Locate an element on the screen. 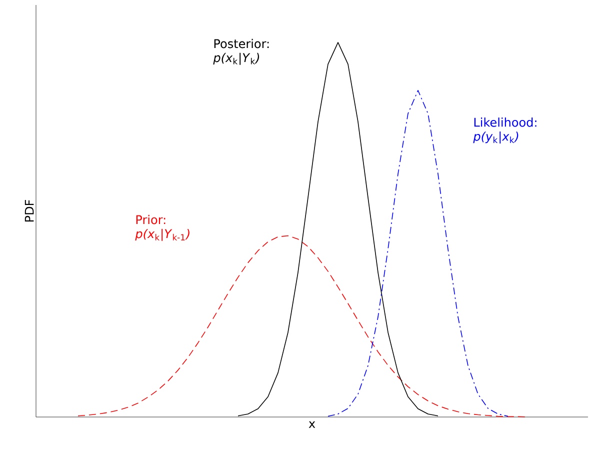 This screenshot has width=590, height=449. text: Posterior: p(x$_{k}$|Y$_{k}$) is located at coordinates (241, 51).